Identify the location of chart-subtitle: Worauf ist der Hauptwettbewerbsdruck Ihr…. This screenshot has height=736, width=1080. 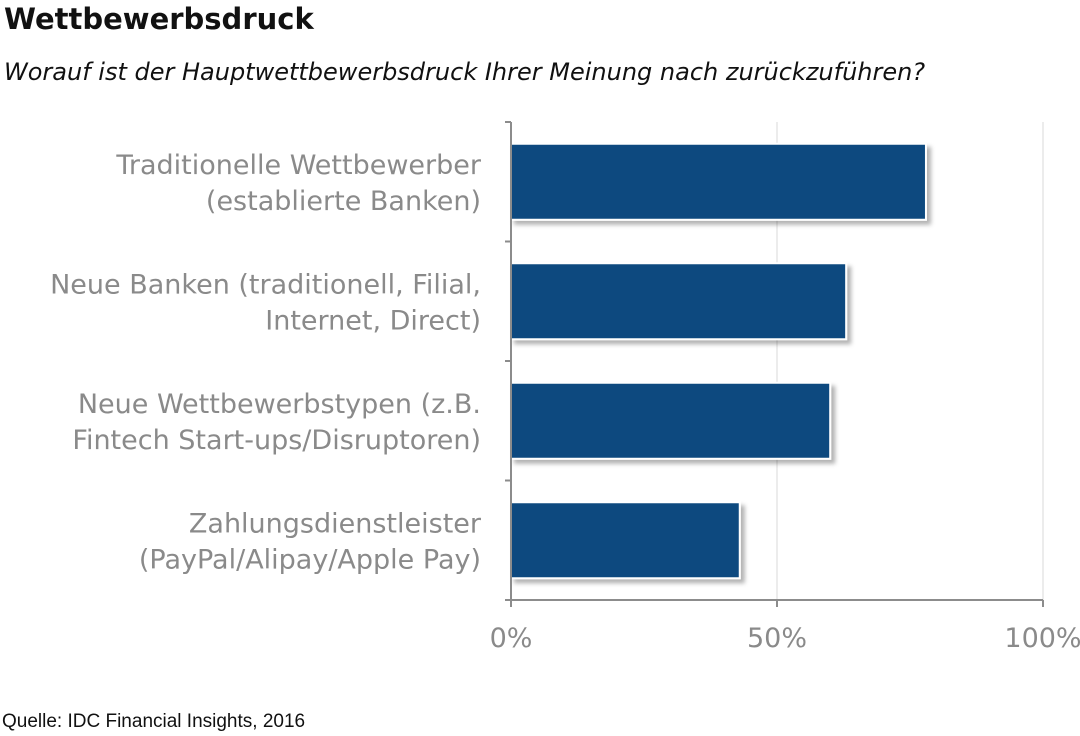
(465, 72).